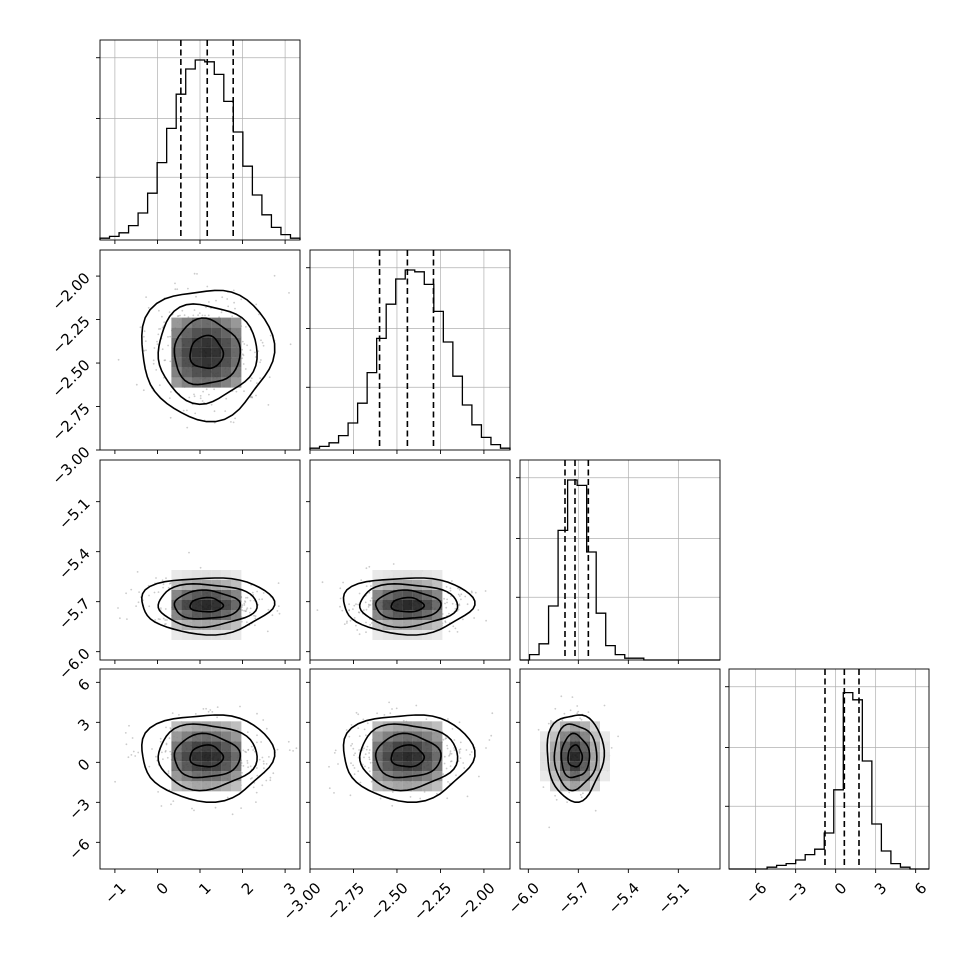 The width and height of the screenshot is (970, 970). What do you see at coordinates (70, 291) in the screenshot?
I see `y-tick-label: −2.00` at bounding box center [70, 291].